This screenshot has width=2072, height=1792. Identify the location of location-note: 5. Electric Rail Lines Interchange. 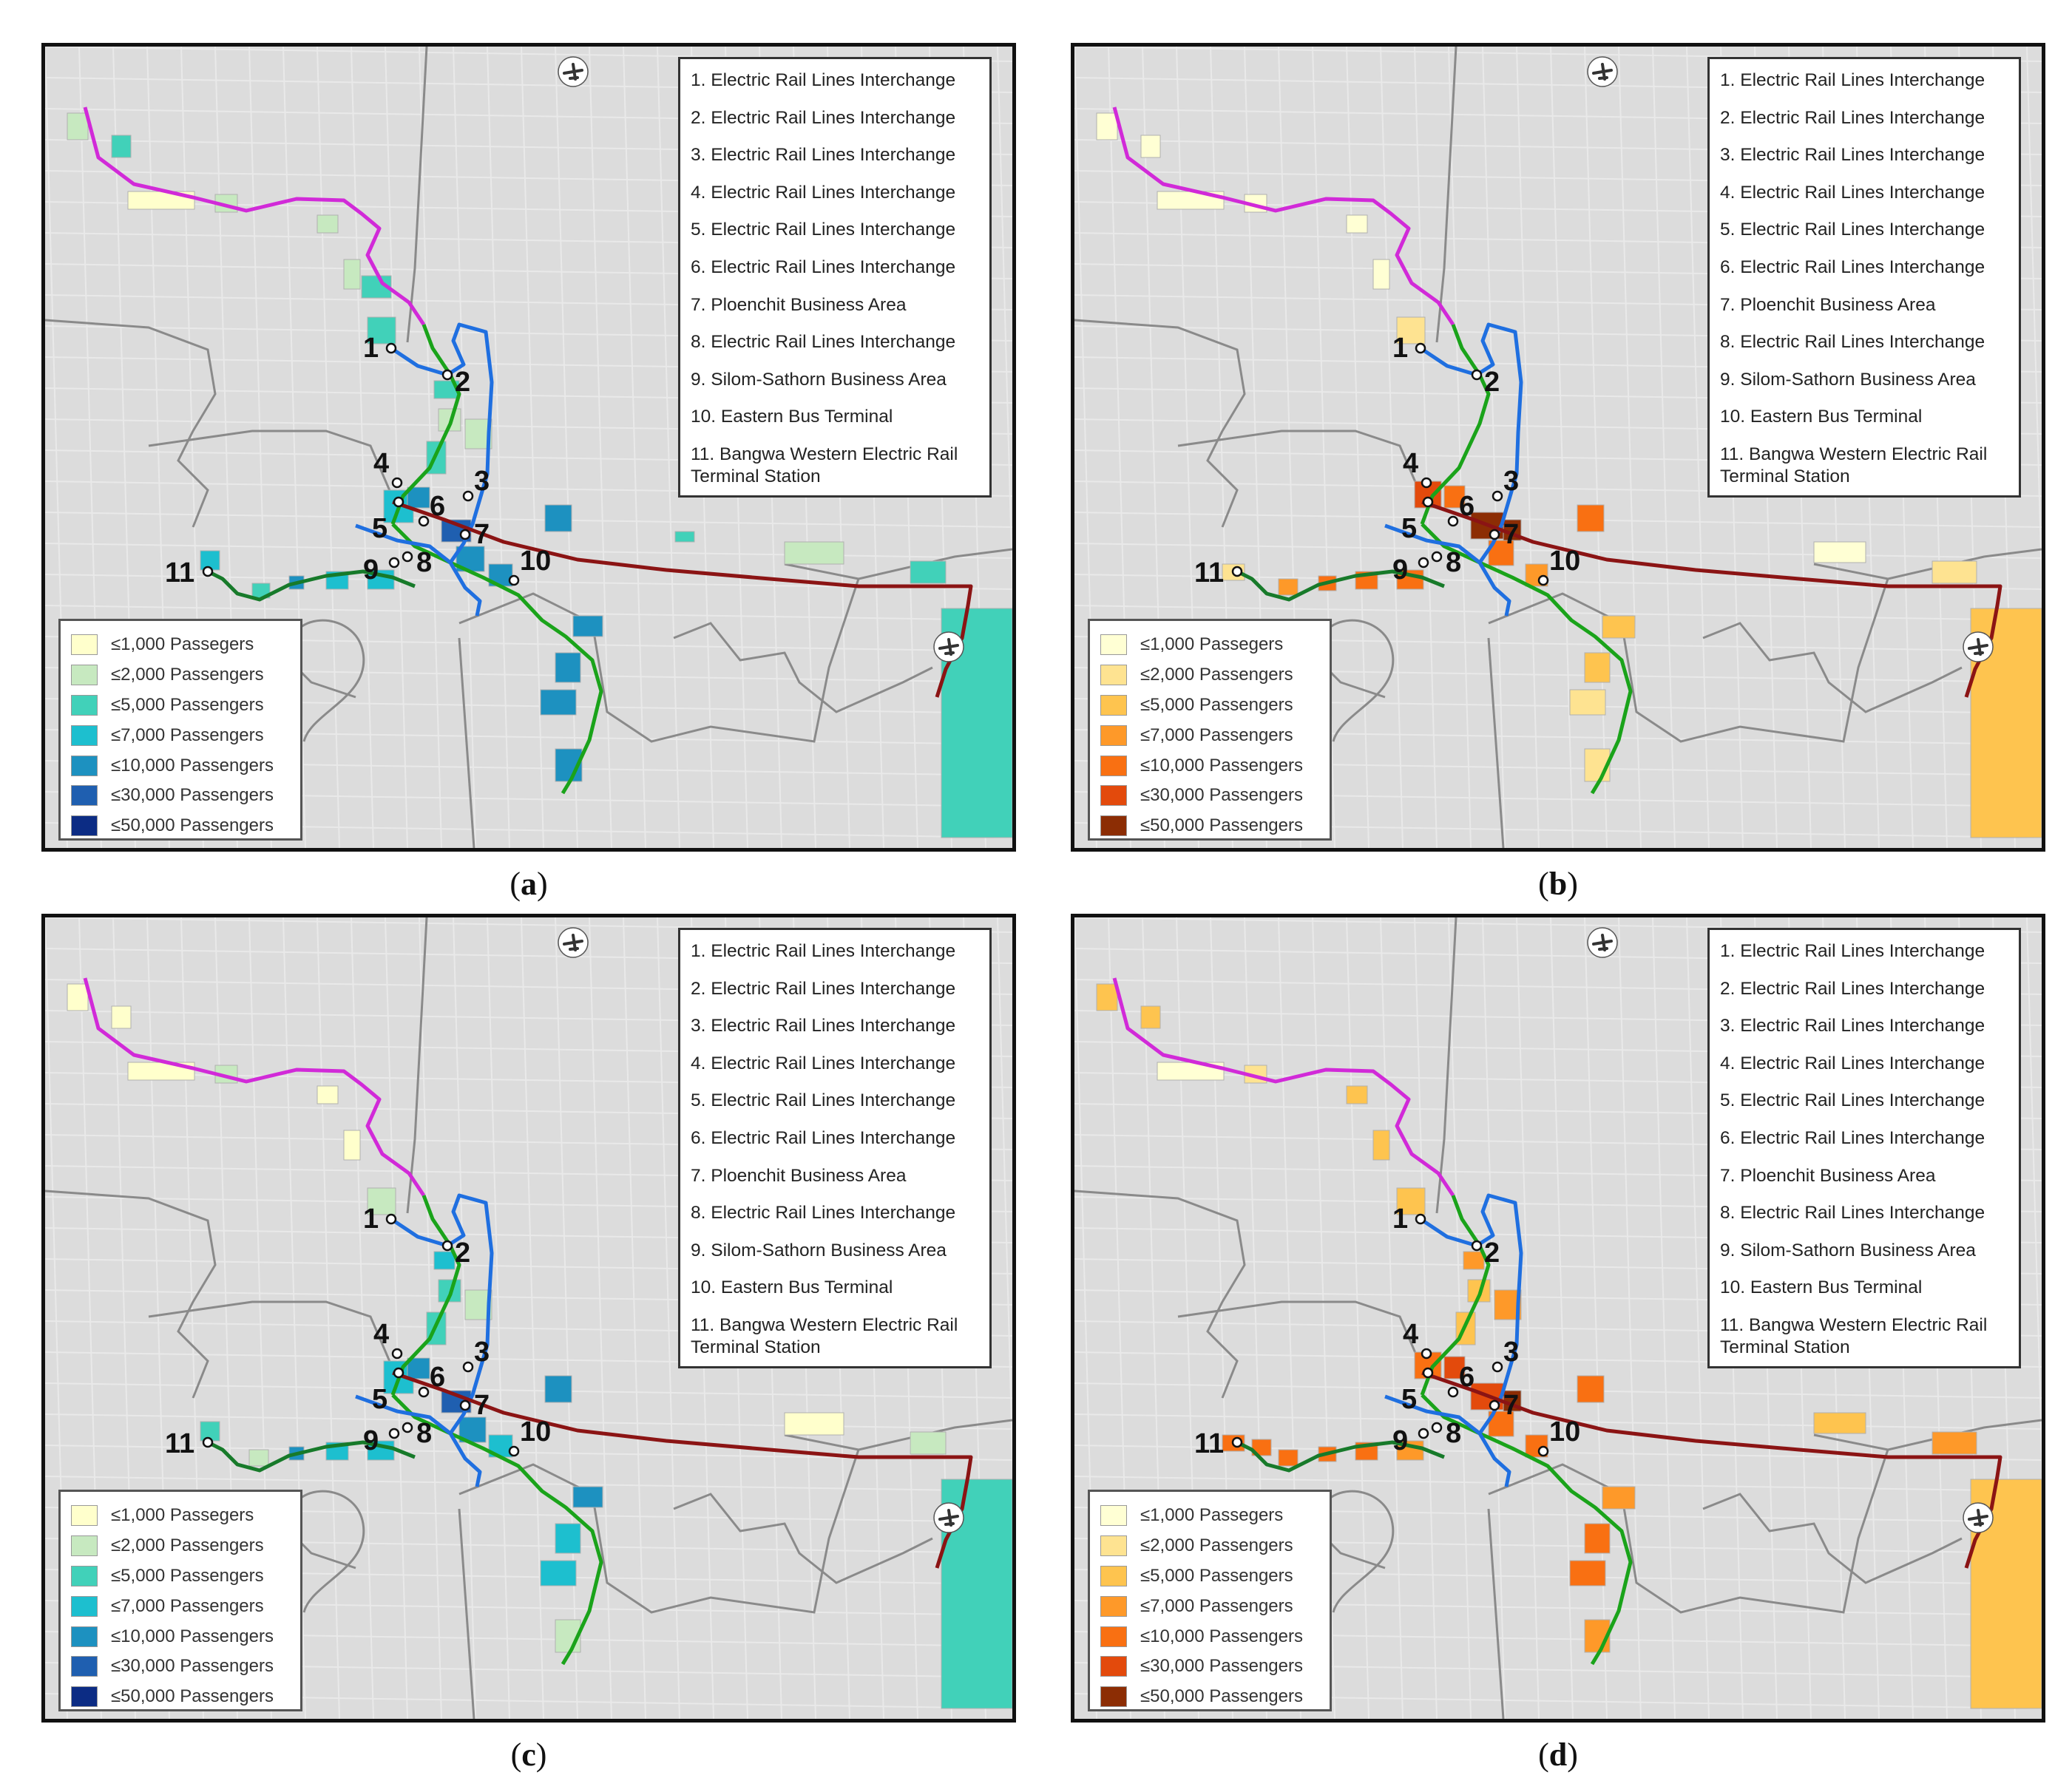
(823, 1100).